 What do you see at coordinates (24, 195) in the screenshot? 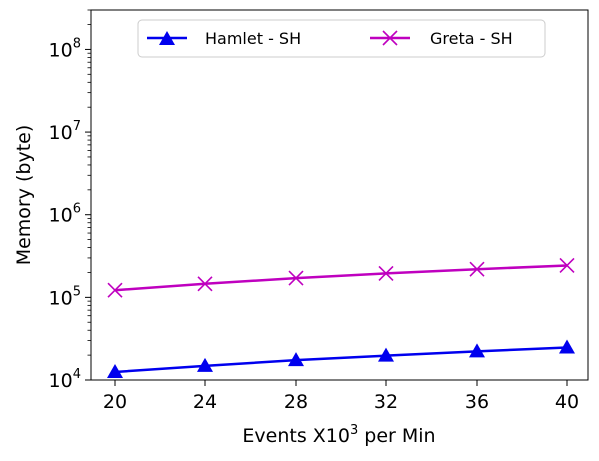
I see `y-axis-title: Memory (byte)` at bounding box center [24, 195].